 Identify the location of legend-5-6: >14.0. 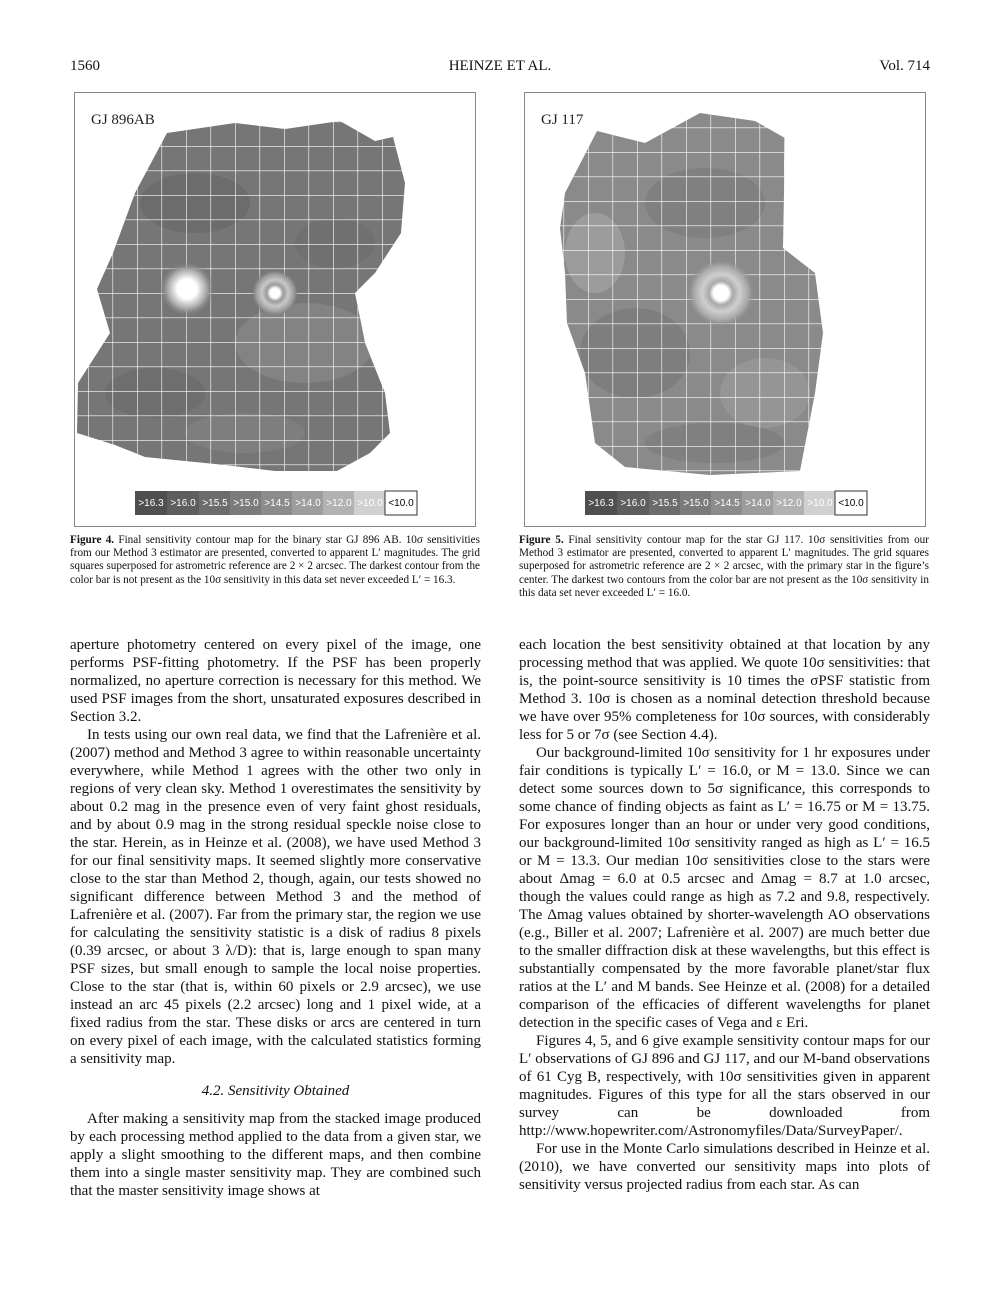
(758, 503).